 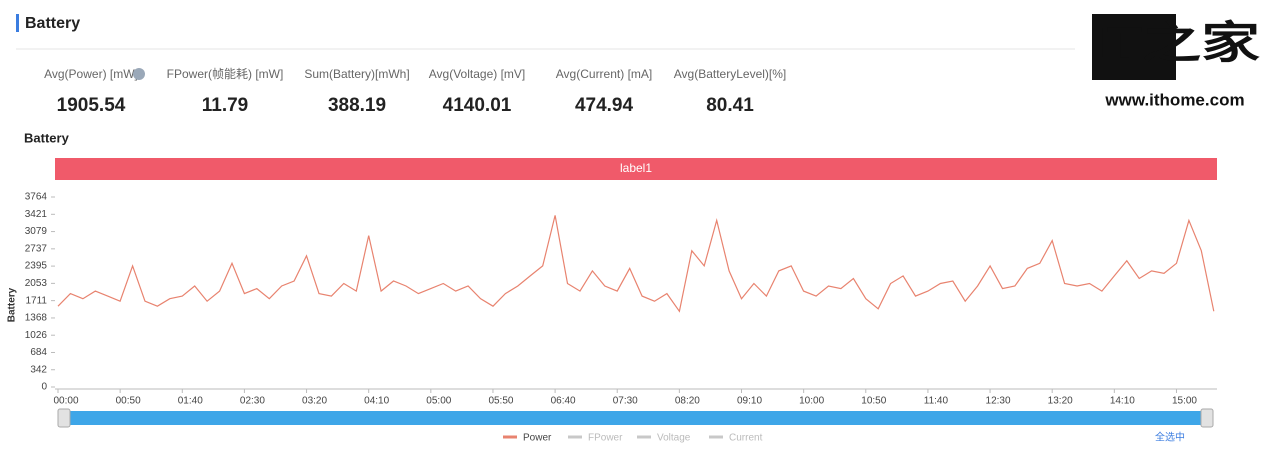 I want to click on legend-label: Power, so click(x=537, y=438).